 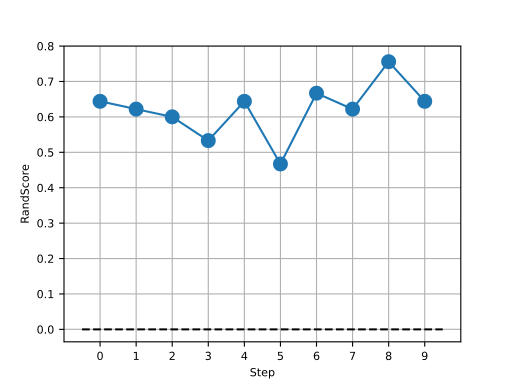 I want to click on y-tick-label: 0.2, so click(x=45, y=258).